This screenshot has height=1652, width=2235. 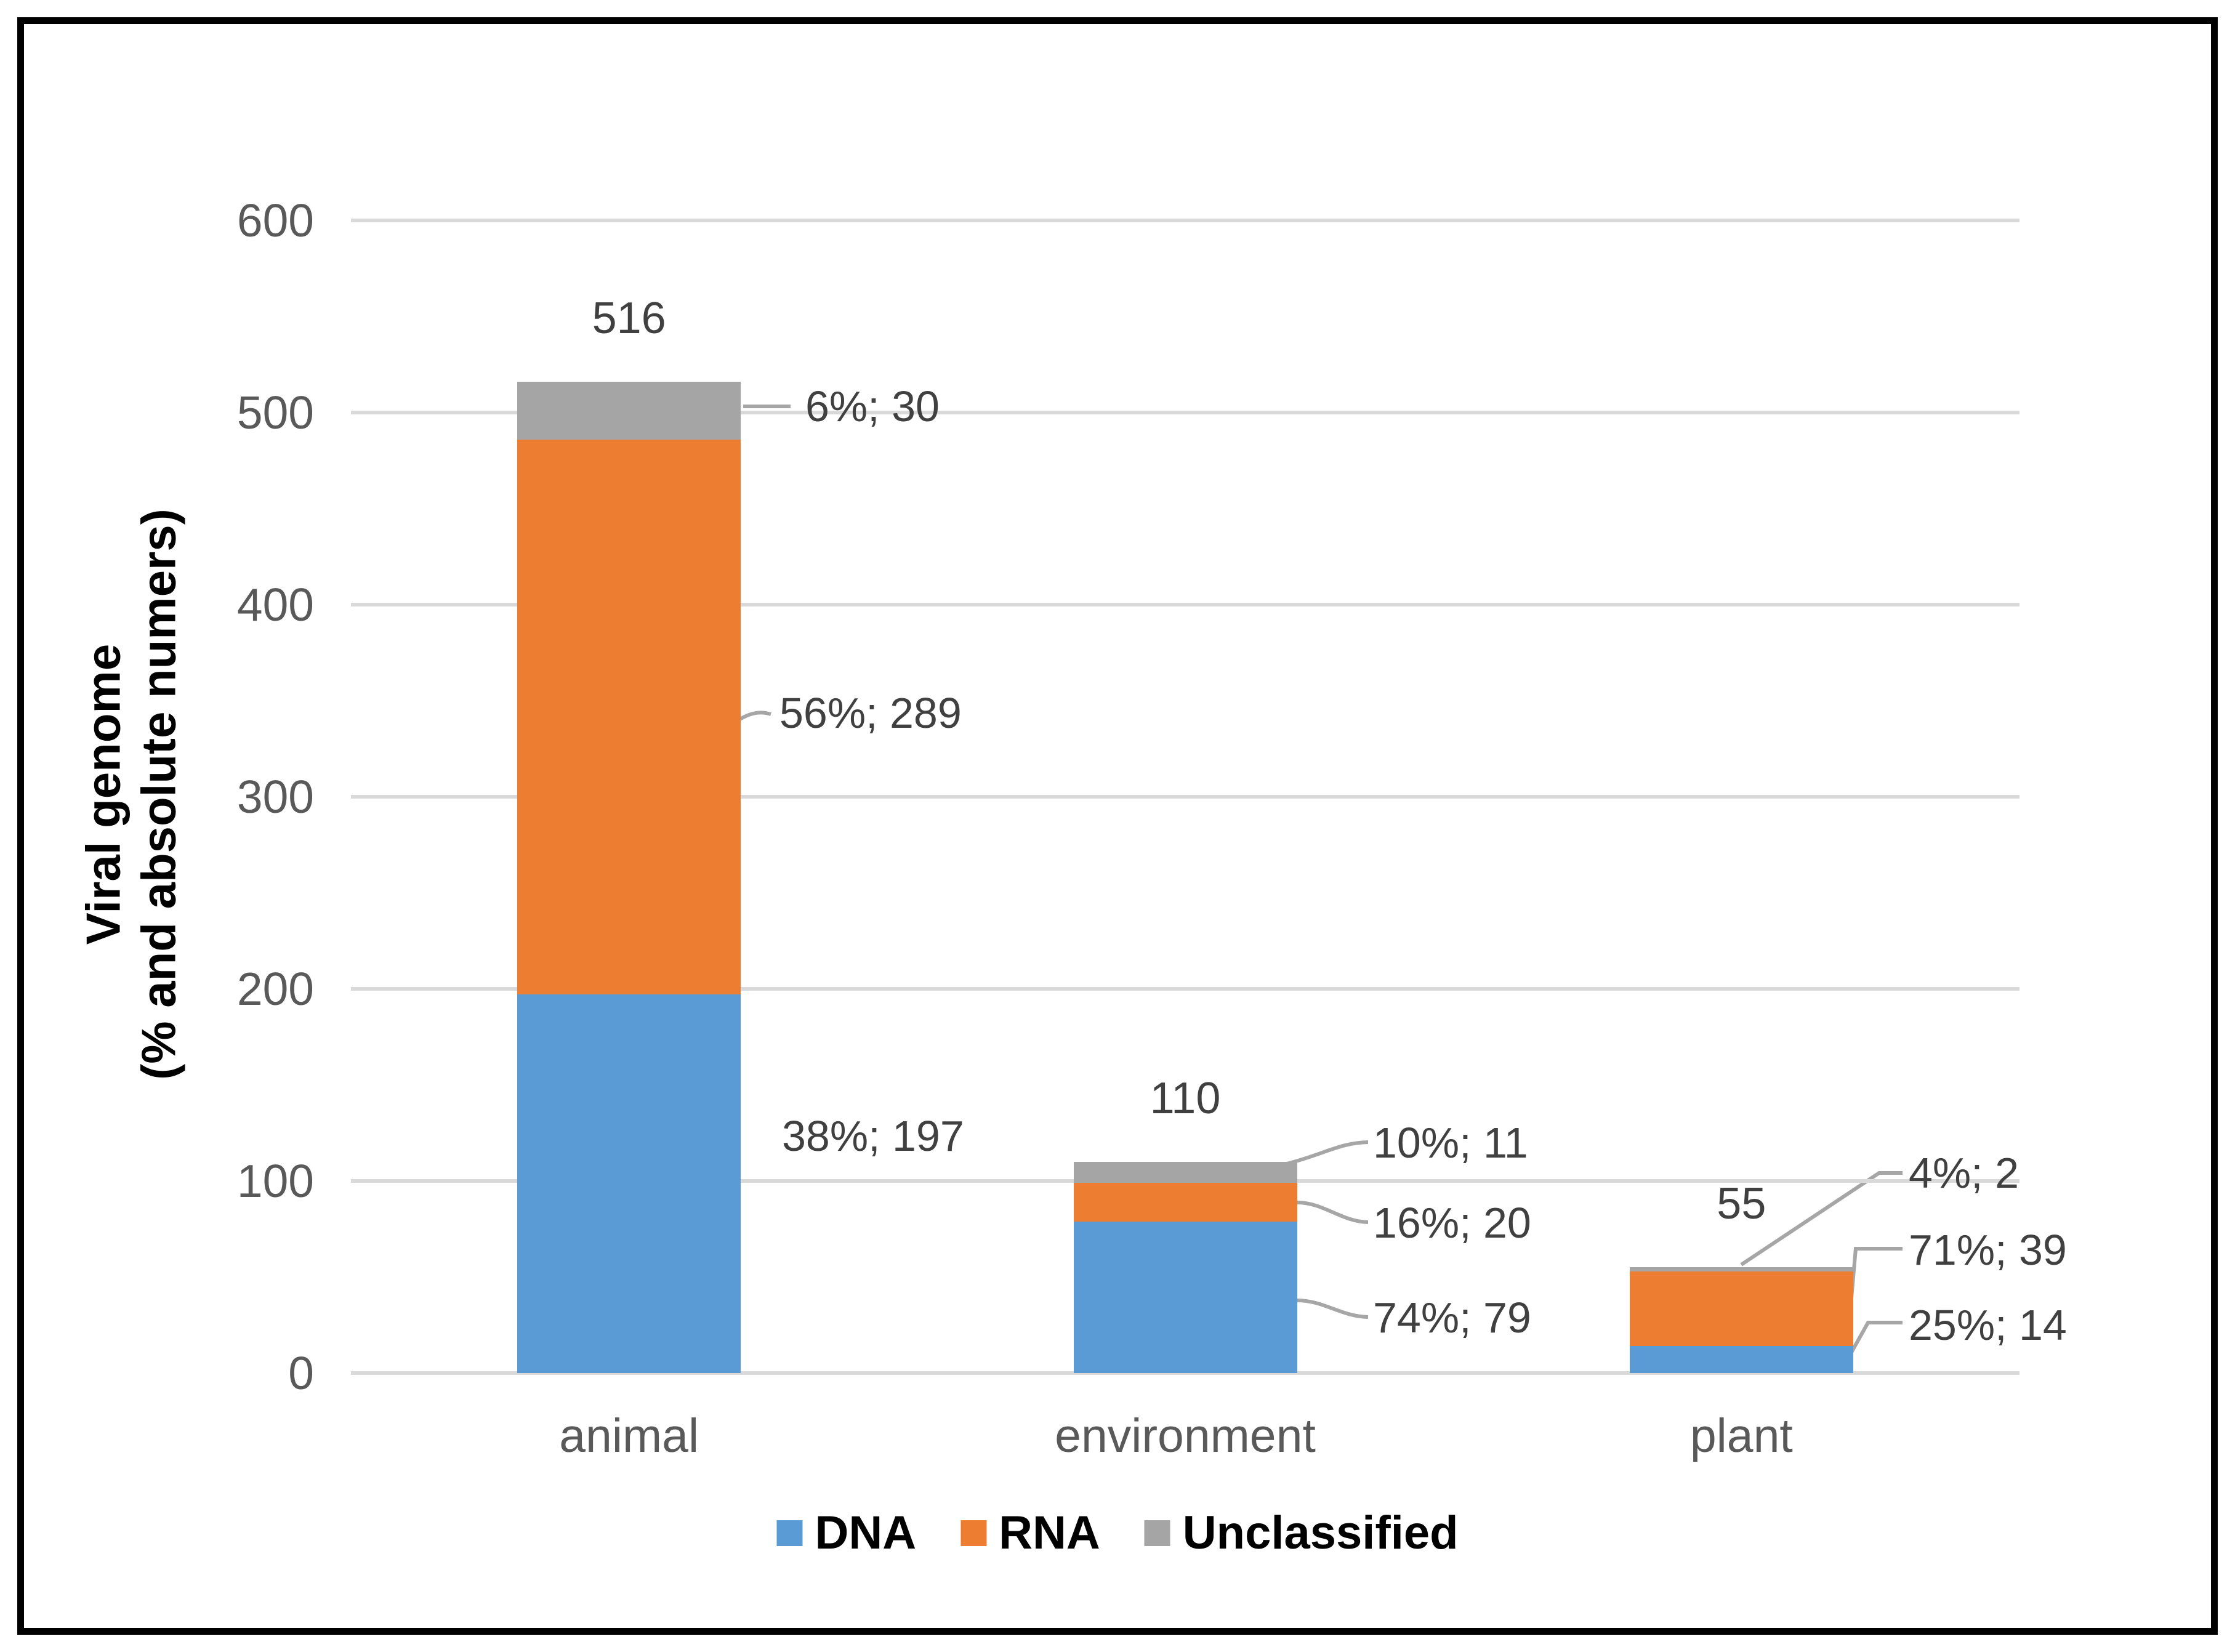 I want to click on bar-segment-plant-rna, so click(x=1741, y=1309).